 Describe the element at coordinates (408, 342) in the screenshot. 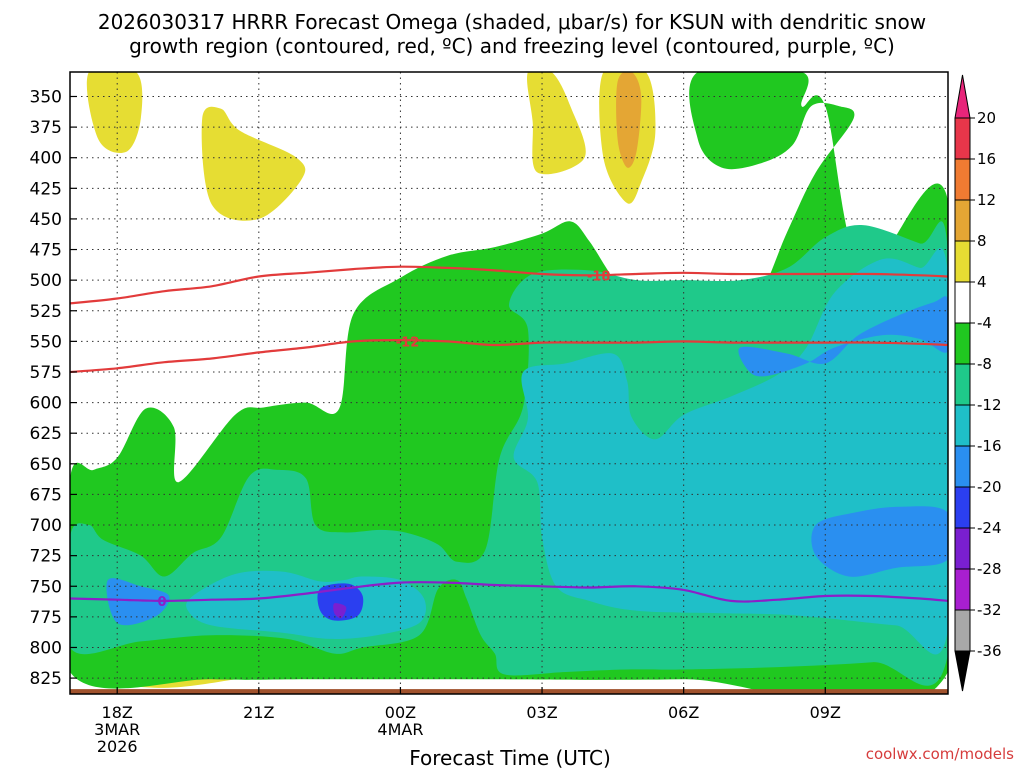

I see `contour-label-dendritic_-12C: -12` at that location.